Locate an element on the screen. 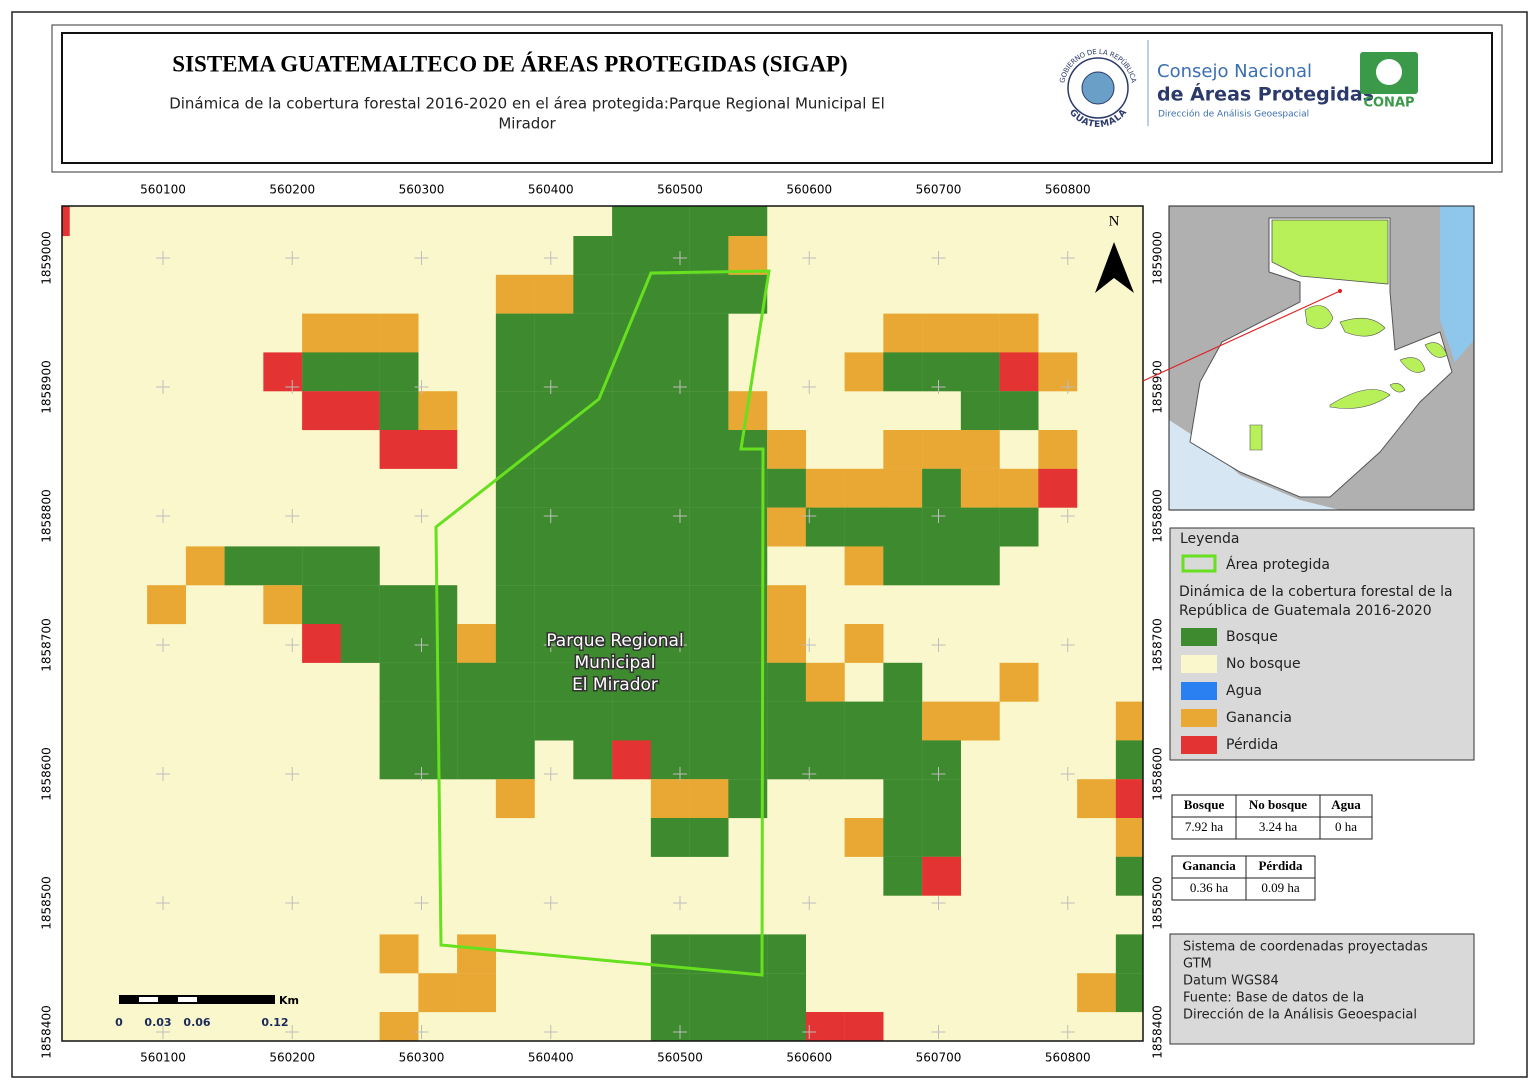 Image resolution: width=1536 pixels, height=1090 pixels. x-tick-label: 560600 is located at coordinates (809, 190).